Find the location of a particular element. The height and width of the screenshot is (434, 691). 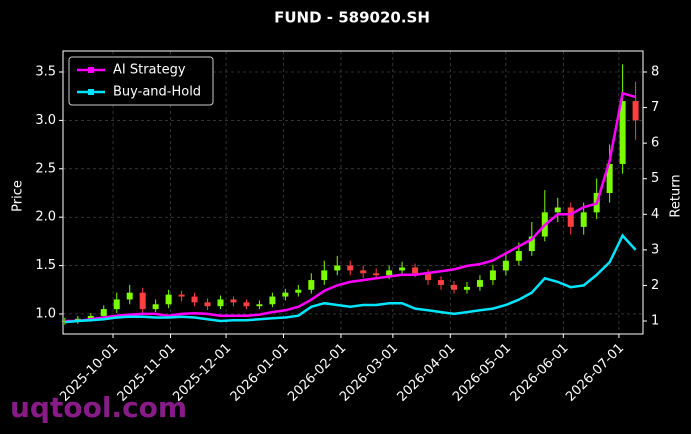

y-tick-label: 1.0 is located at coordinates (45, 313).